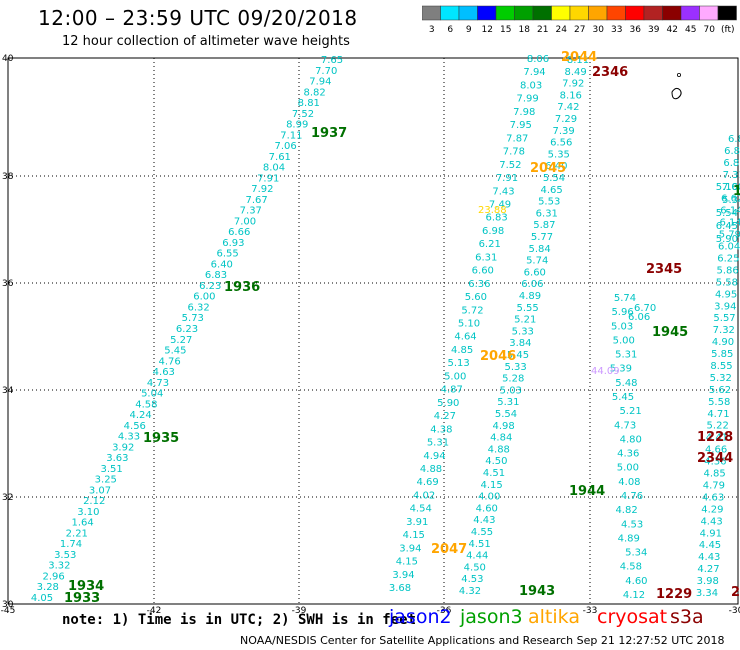 Image resolution: width=740 pixels, height=650 pixels. What do you see at coordinates (632, 496) in the screenshot?
I see `wave-height-value: 4.76` at bounding box center [632, 496].